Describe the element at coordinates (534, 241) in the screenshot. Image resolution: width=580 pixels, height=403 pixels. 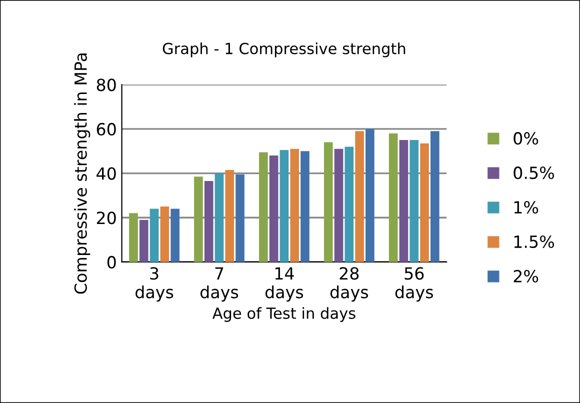
I see `legend-label: 1.5%` at that location.